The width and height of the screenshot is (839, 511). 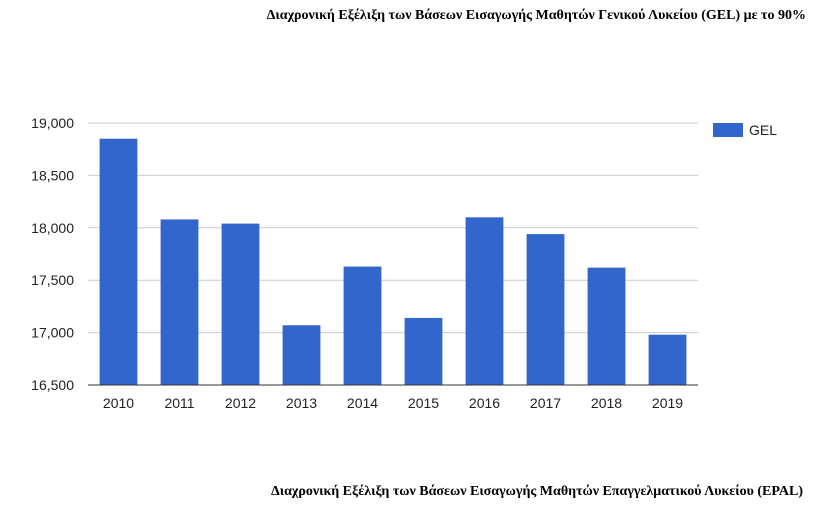 I want to click on x-tick-label: 2015, so click(x=423, y=403).